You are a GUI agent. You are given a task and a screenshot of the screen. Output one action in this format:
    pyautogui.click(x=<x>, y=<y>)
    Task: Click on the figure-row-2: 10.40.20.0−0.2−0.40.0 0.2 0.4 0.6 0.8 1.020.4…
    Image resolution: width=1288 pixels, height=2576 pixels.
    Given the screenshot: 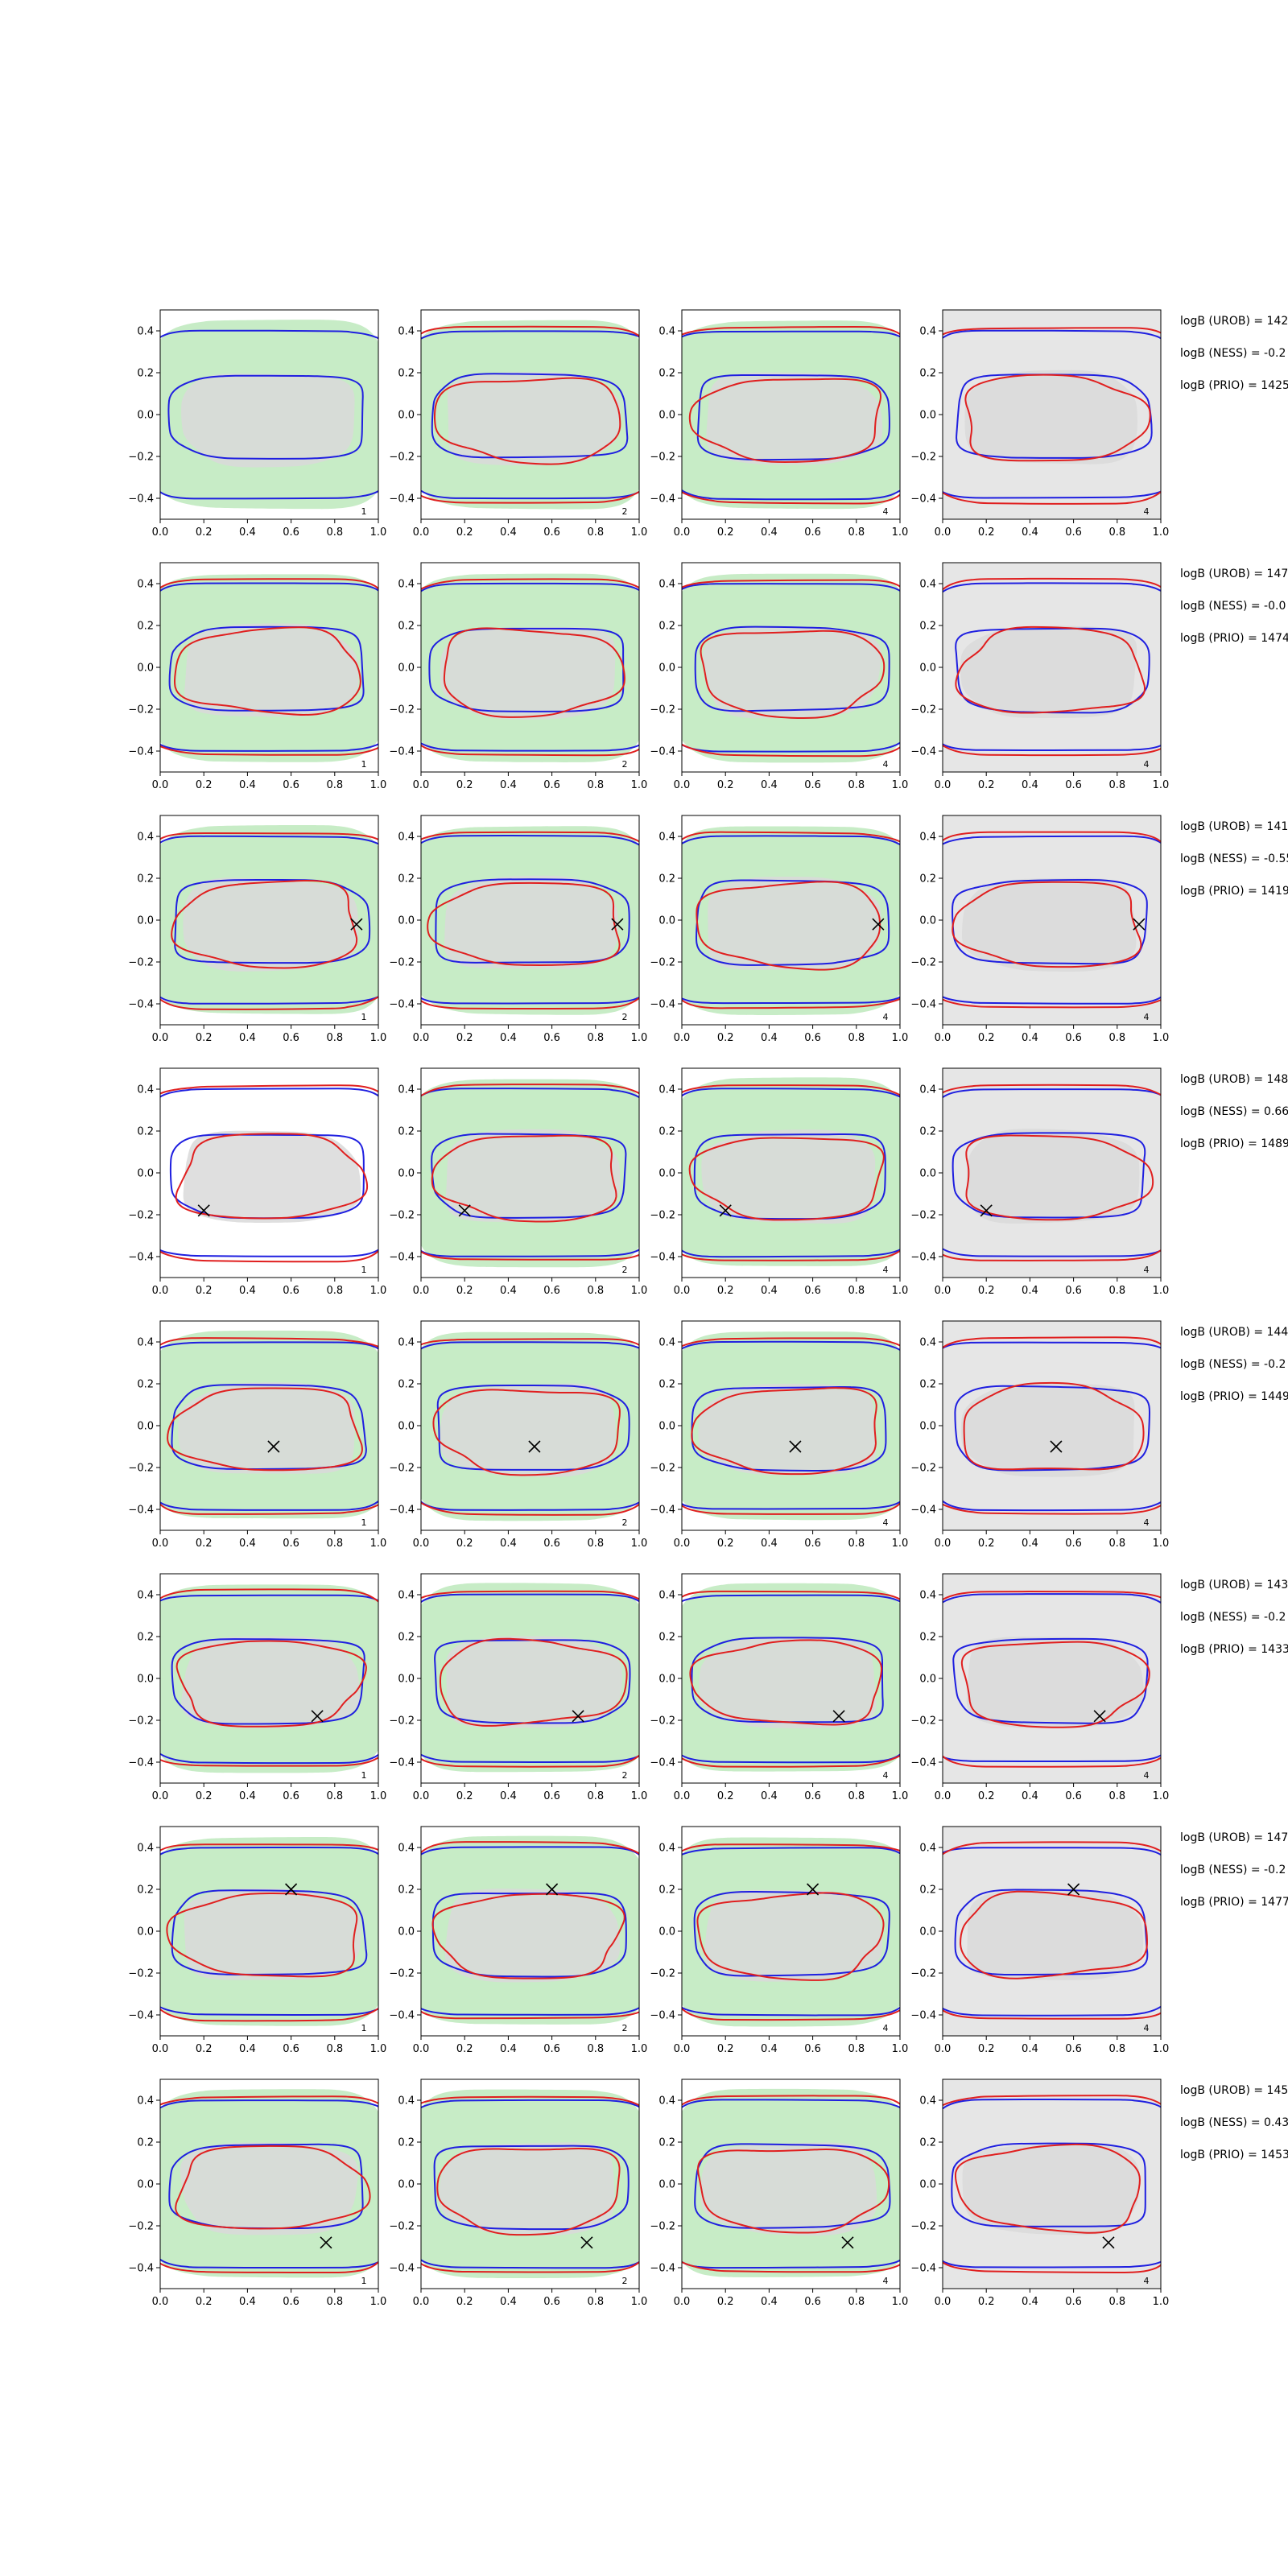 What is the action you would take?
    pyautogui.click(x=708, y=676)
    